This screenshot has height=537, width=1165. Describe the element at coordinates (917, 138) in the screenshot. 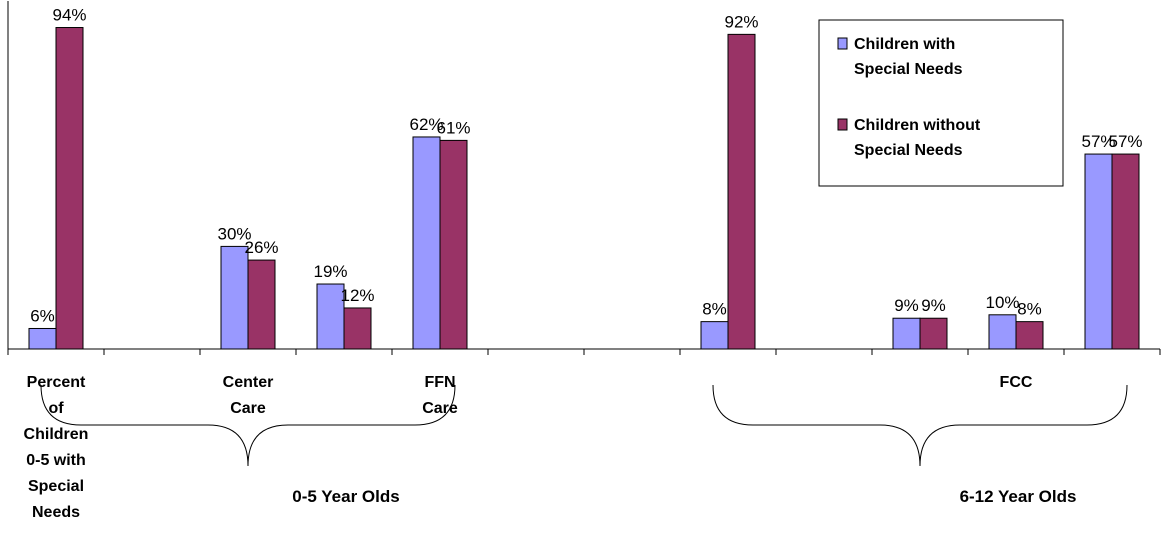

I see `legend-label-children-without-special-needs: Children without Special Needs` at that location.